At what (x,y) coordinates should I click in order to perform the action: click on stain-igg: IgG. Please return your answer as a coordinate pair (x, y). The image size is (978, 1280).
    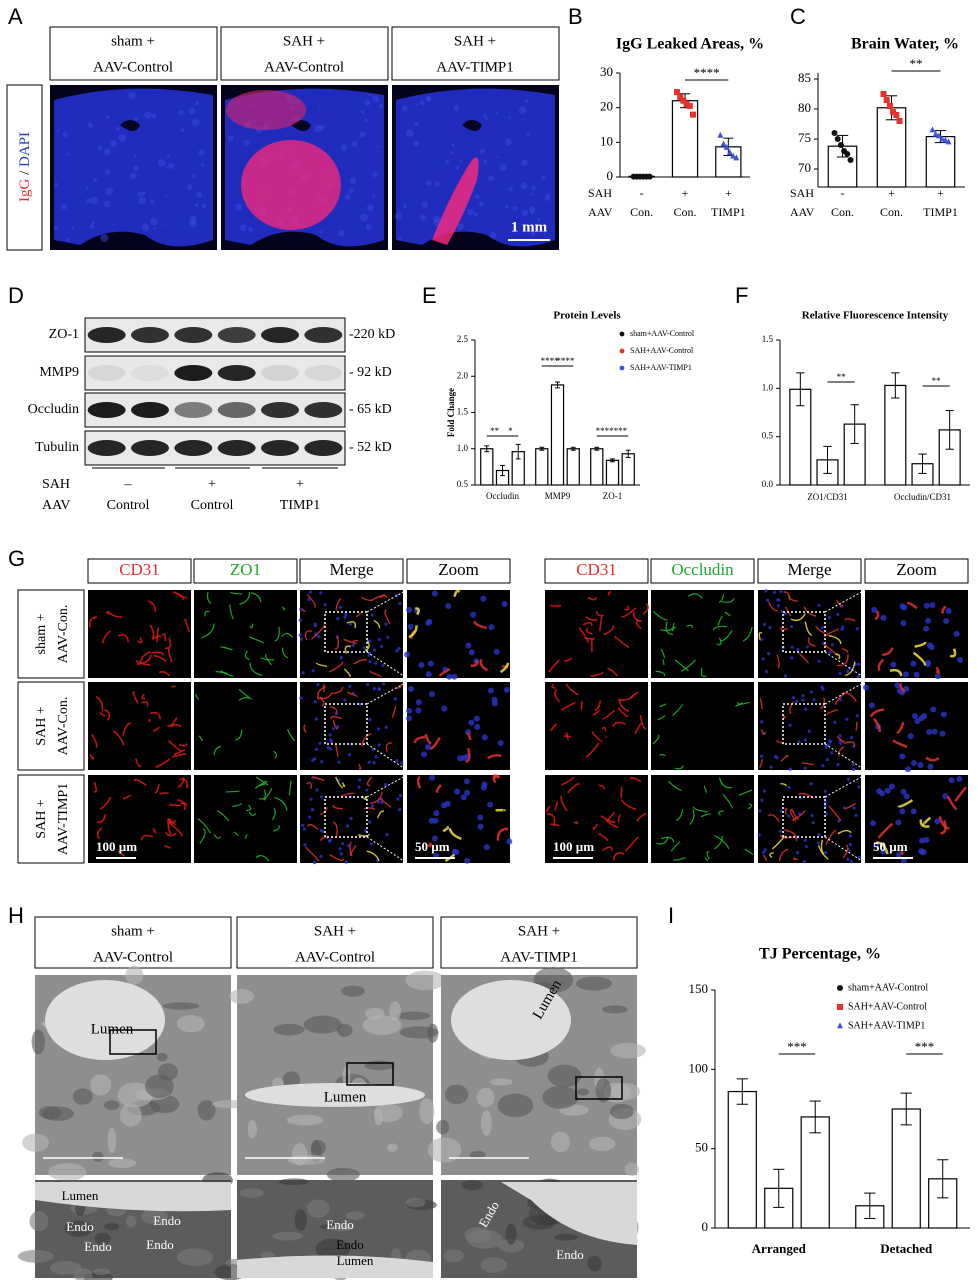
    Looking at the image, I should click on (25, 190).